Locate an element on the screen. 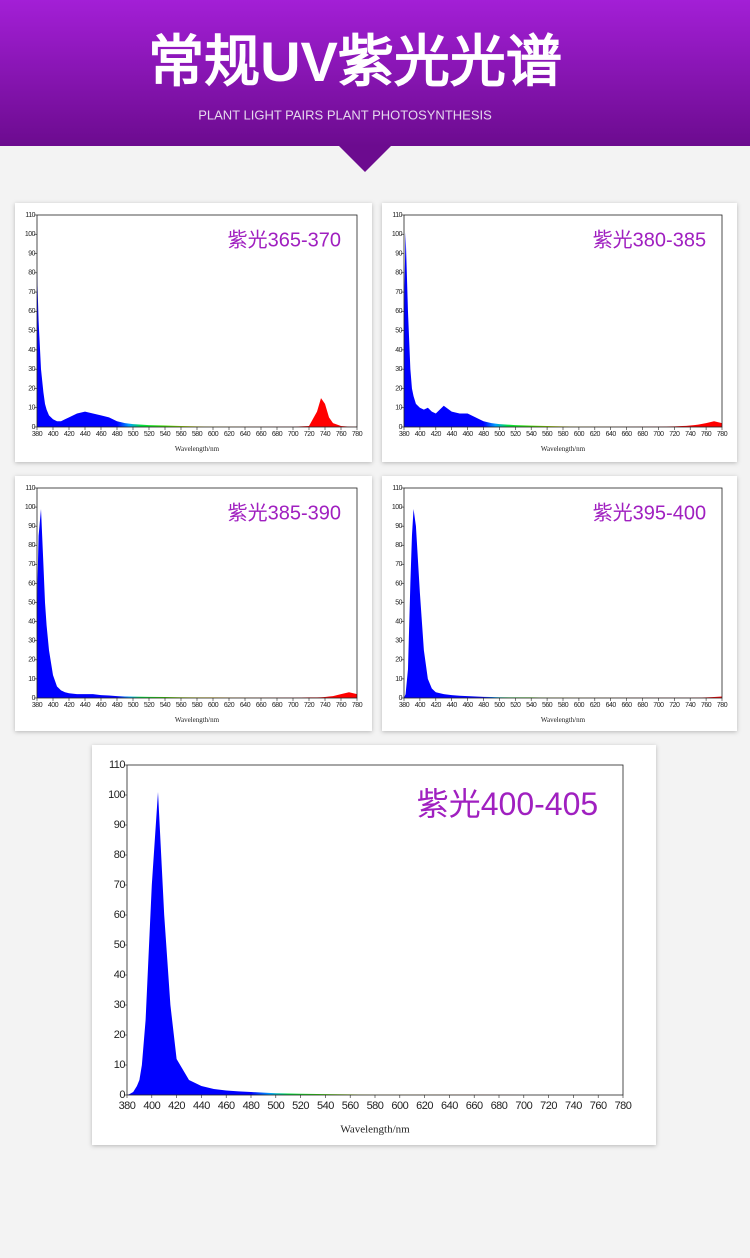 The image size is (750, 1258). x-tick-label: 520 is located at coordinates (149, 705).